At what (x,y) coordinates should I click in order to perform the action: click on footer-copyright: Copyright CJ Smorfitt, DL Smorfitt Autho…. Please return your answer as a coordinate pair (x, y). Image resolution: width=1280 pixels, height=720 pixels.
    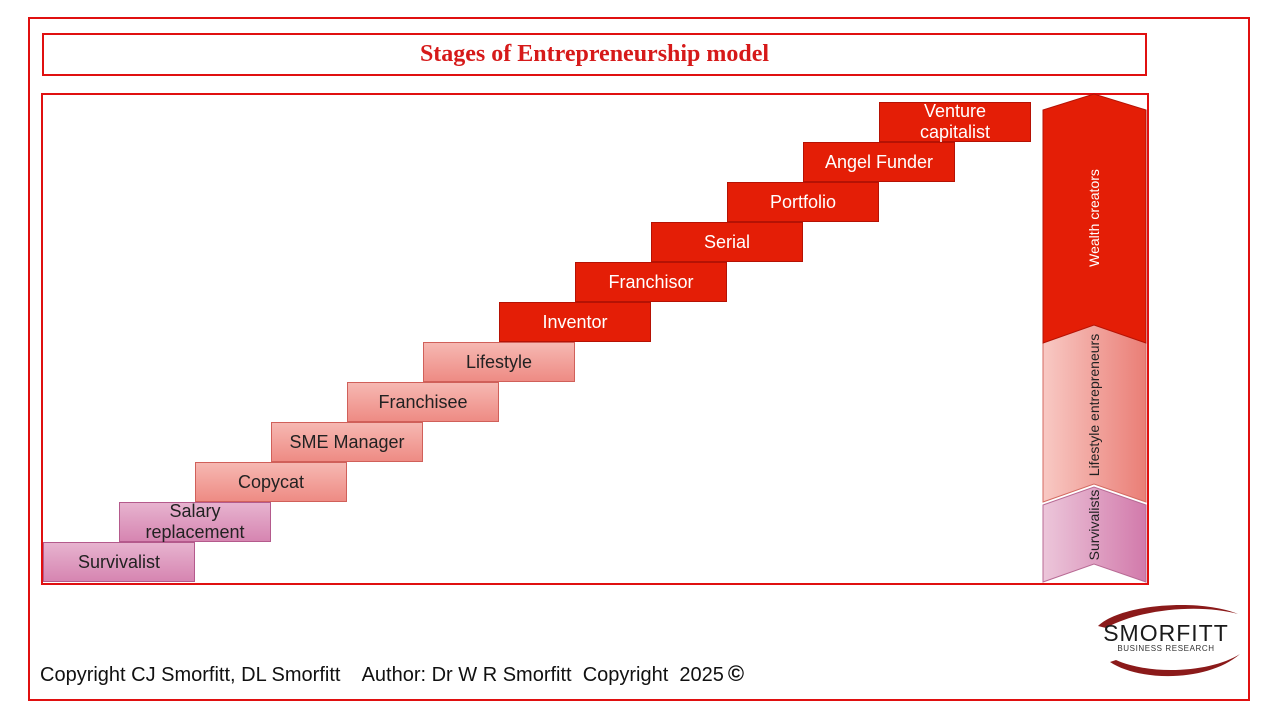
    Looking at the image, I should click on (392, 674).